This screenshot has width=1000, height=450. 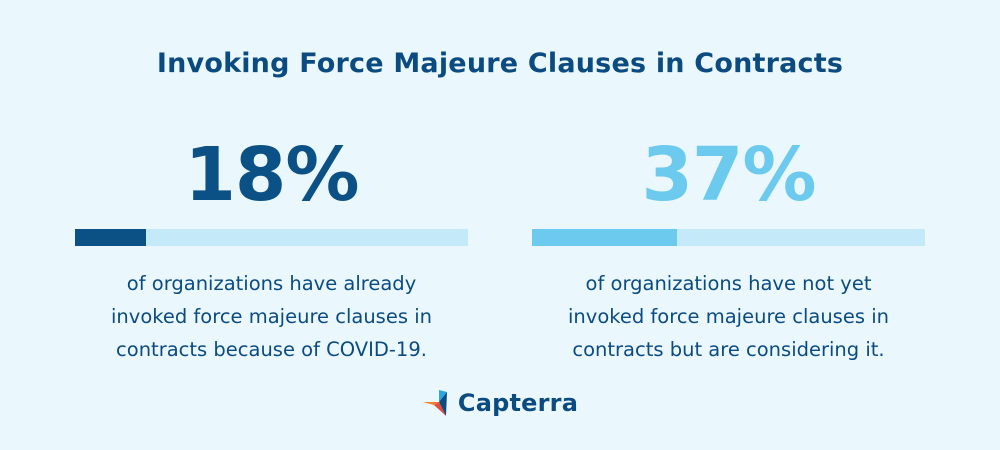 I want to click on logo-text: Capterra, so click(x=518, y=403).